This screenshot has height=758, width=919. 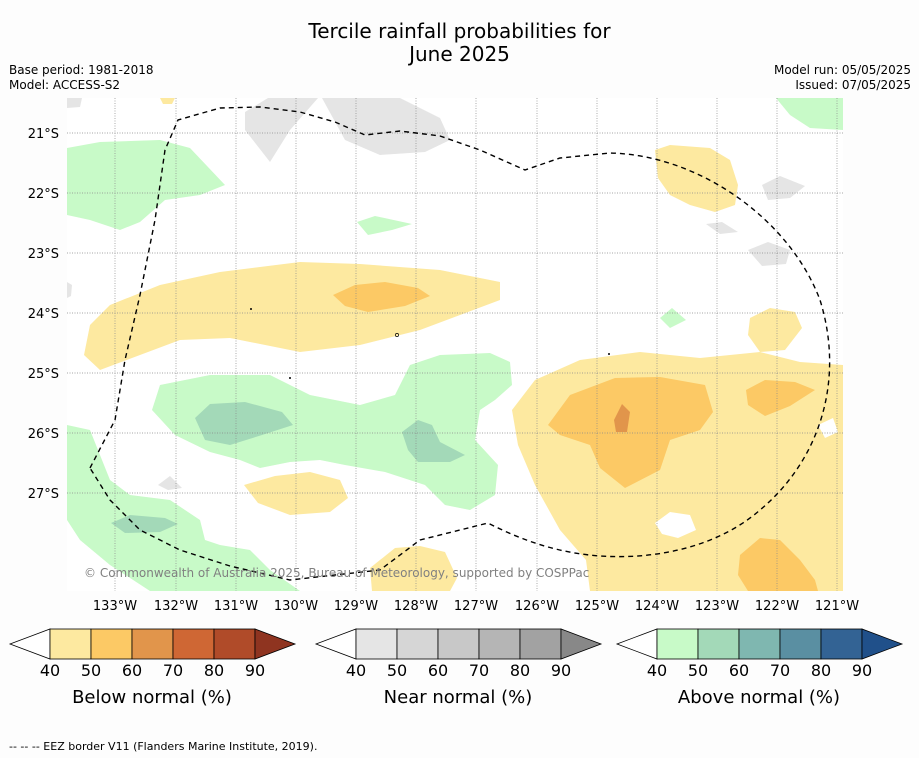 What do you see at coordinates (777, 606) in the screenshot?
I see `lon-label: 122°W` at bounding box center [777, 606].